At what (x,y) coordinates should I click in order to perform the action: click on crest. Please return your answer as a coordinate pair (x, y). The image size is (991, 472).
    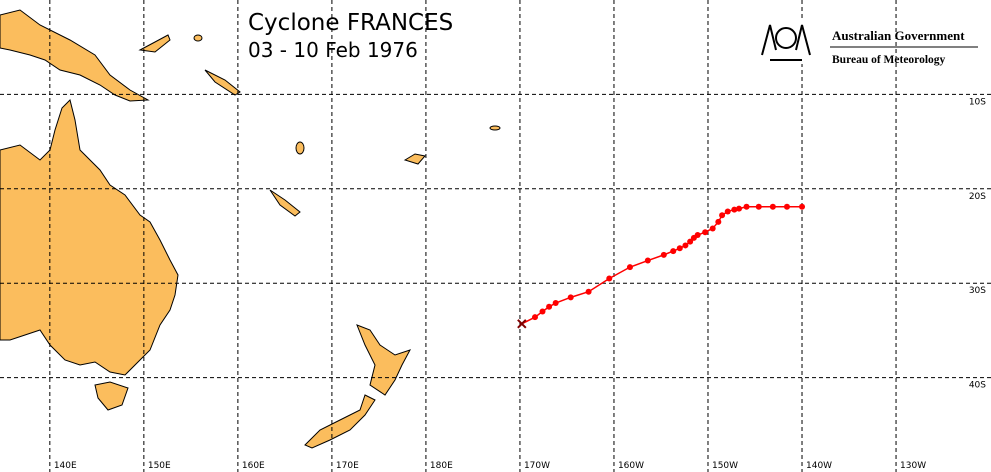
    Looking at the image, I should click on (786, 38).